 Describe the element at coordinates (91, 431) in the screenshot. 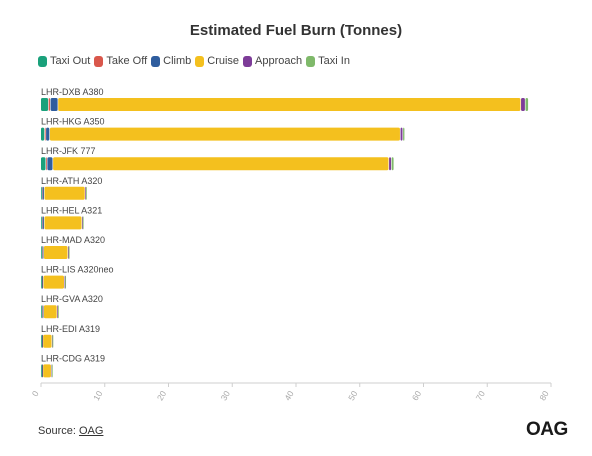

I see `source-link: OAG` at that location.